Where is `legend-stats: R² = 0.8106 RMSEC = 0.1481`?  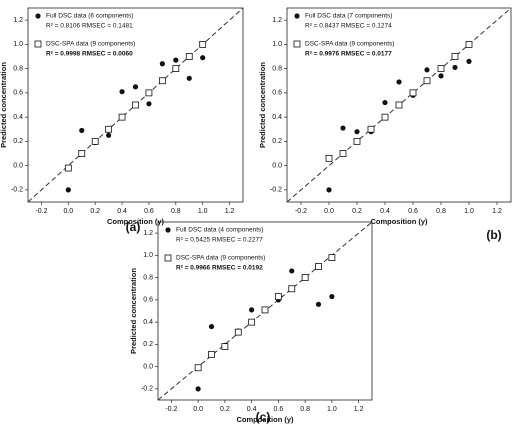 legend-stats: R² = 0.8106 RMSEC = 0.1481 is located at coordinates (89, 26).